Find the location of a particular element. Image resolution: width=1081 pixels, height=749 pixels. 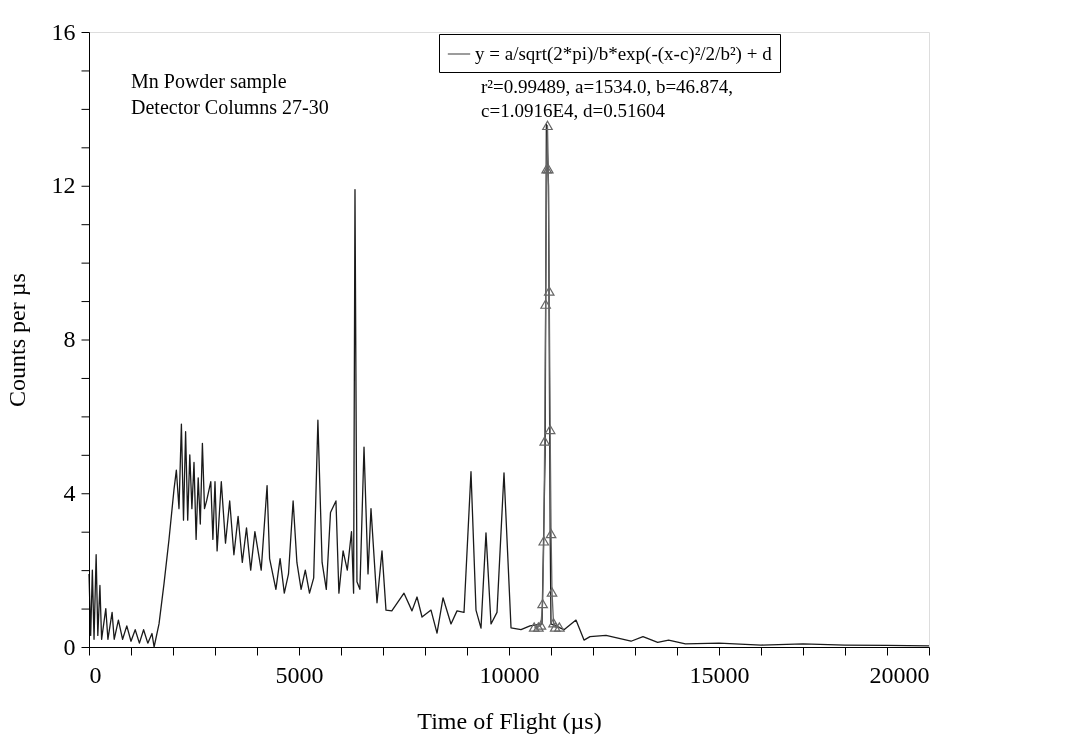

annotation: c=1.0916E4, d=0.51604 is located at coordinates (573, 110).